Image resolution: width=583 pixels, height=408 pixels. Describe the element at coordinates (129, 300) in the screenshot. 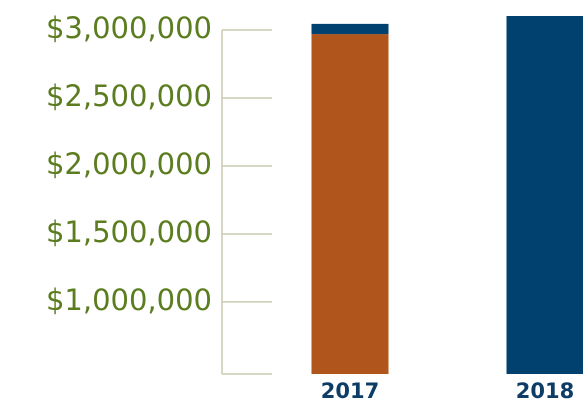

I see `y-tick-label: $1,000,000` at that location.